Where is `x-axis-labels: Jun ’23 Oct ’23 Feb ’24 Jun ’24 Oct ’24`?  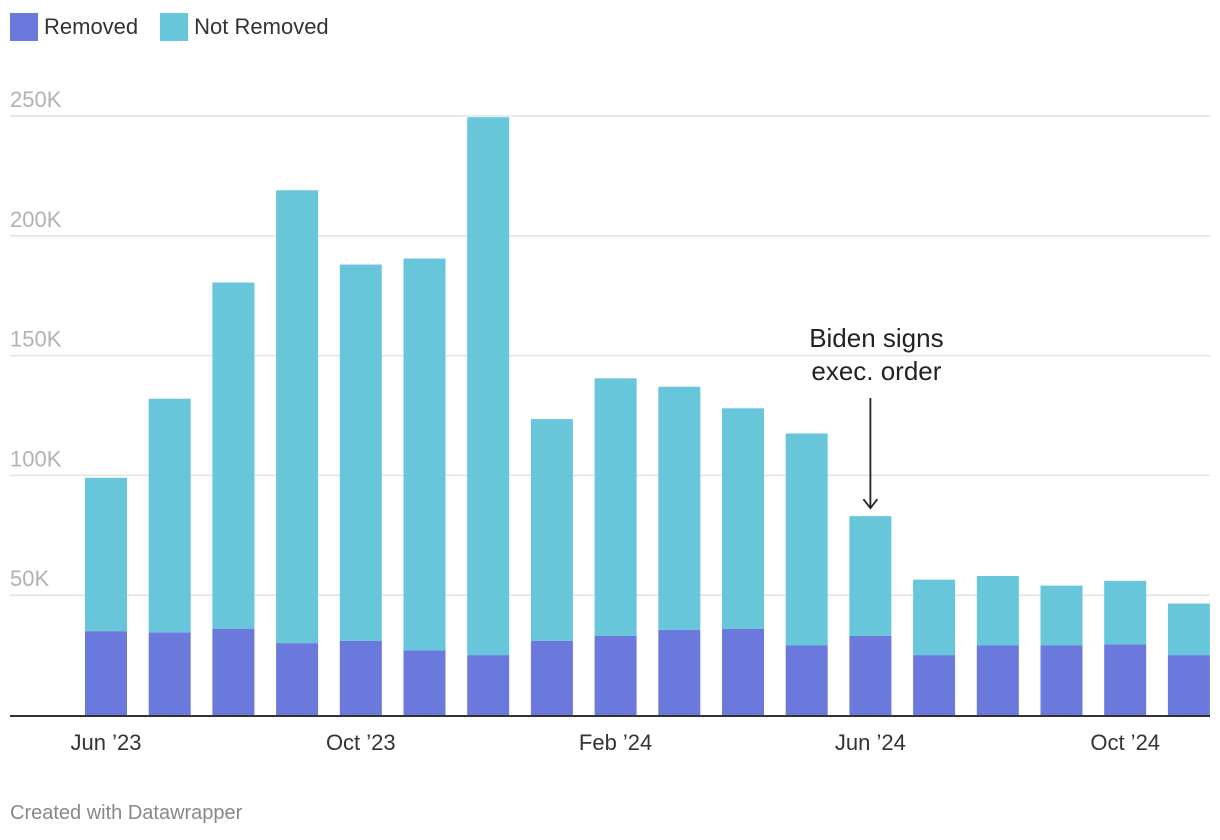 x-axis-labels: Jun ’23 Oct ’23 Feb ’24 Jun ’24 Oct ’24 is located at coordinates (616, 742).